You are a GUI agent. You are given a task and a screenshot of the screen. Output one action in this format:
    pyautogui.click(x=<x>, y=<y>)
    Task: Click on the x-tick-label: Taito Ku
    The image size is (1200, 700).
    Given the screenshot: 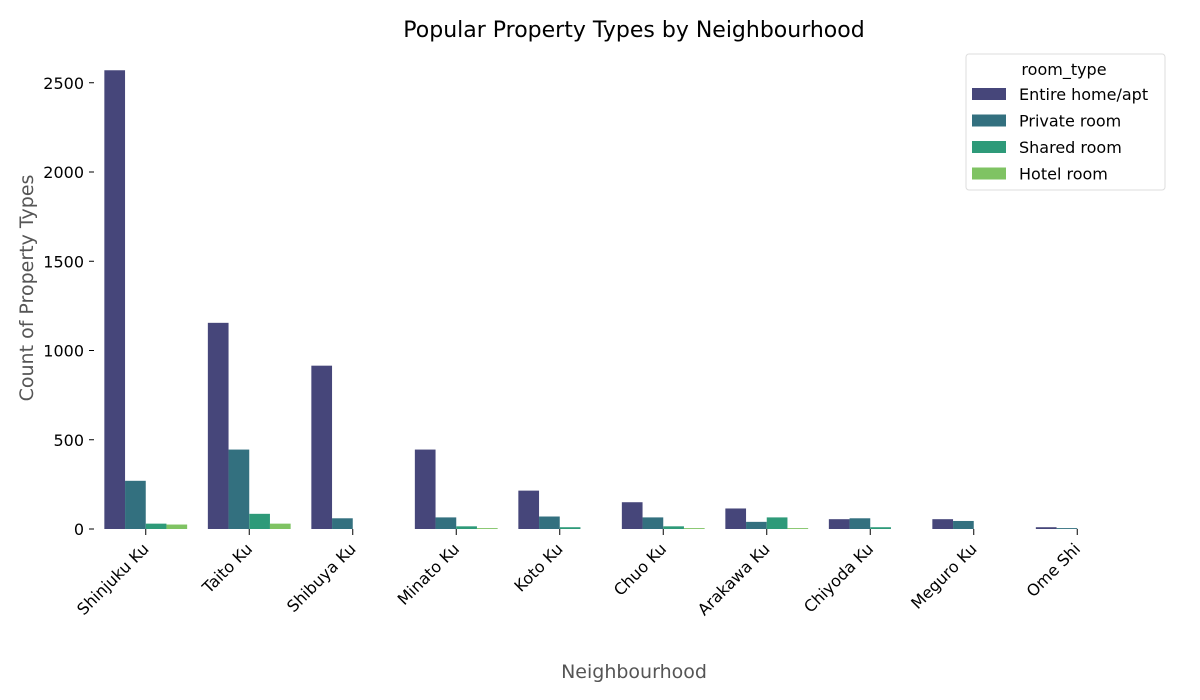 What is the action you would take?
    pyautogui.click(x=227, y=568)
    